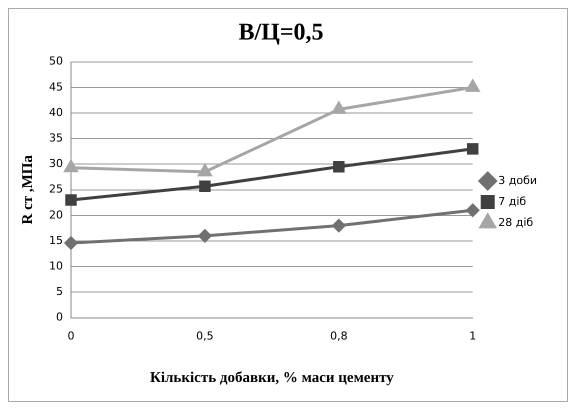 The image size is (576, 410). I want to click on x-tick-label: 0,8, so click(339, 335).